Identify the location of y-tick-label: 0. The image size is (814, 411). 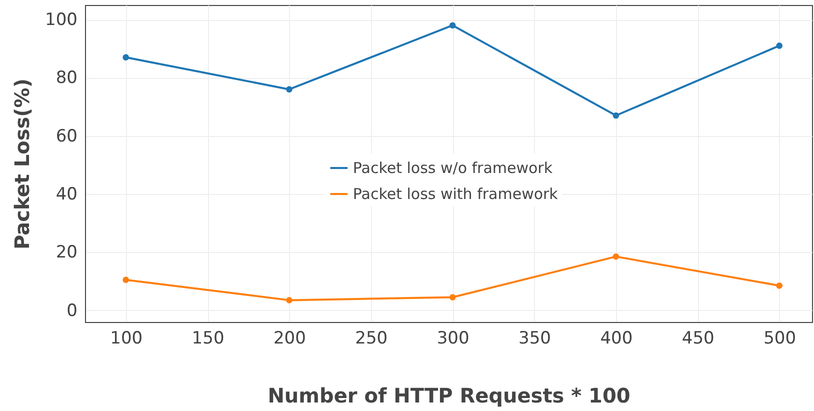
(72, 310).